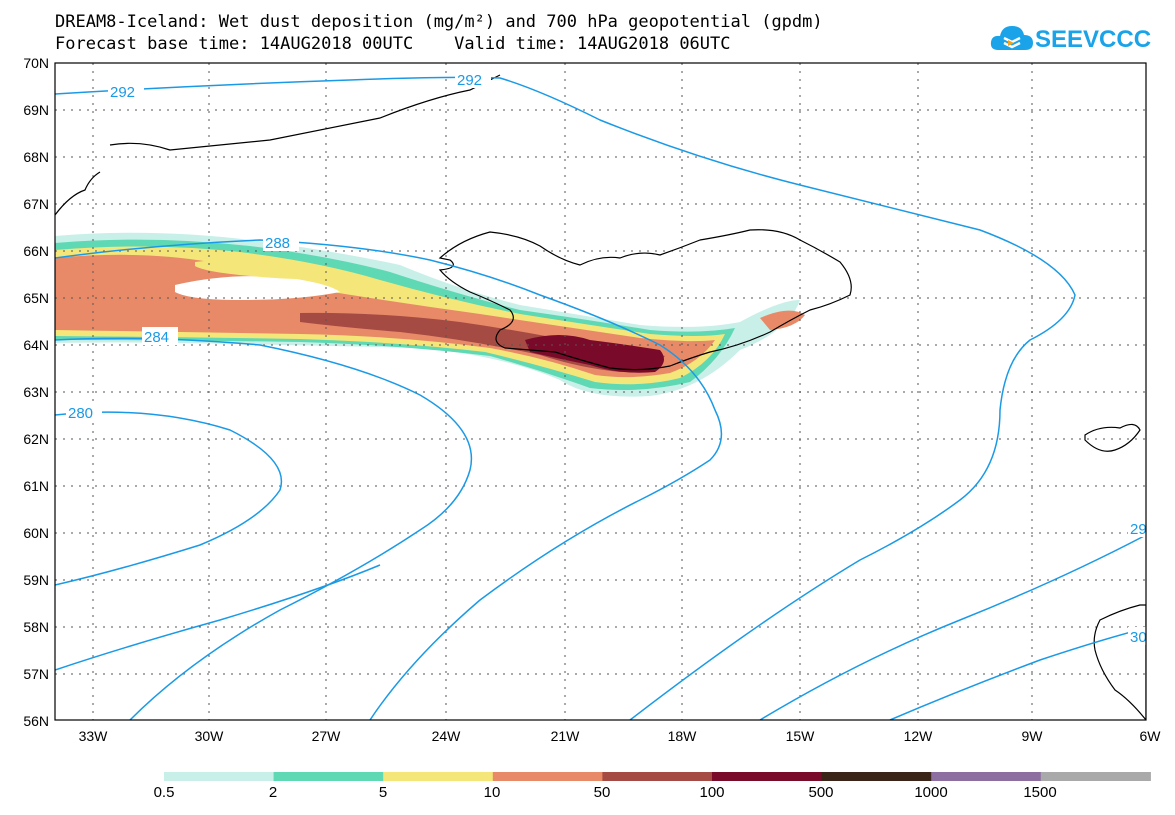  I want to click on lat-label: 56N, so click(36, 721).